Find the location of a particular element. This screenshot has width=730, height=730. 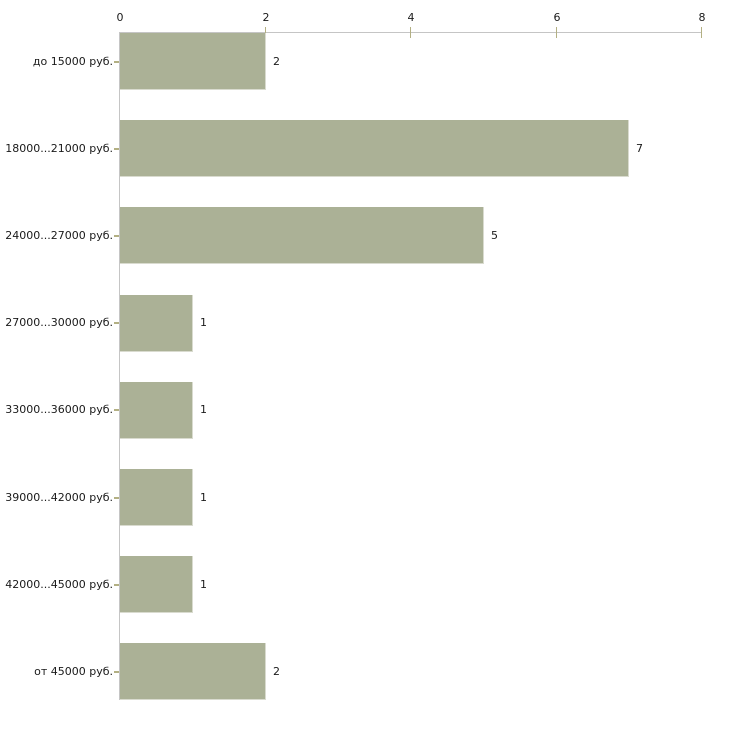

x-axis-tick-label: 4 is located at coordinates (411, 17).